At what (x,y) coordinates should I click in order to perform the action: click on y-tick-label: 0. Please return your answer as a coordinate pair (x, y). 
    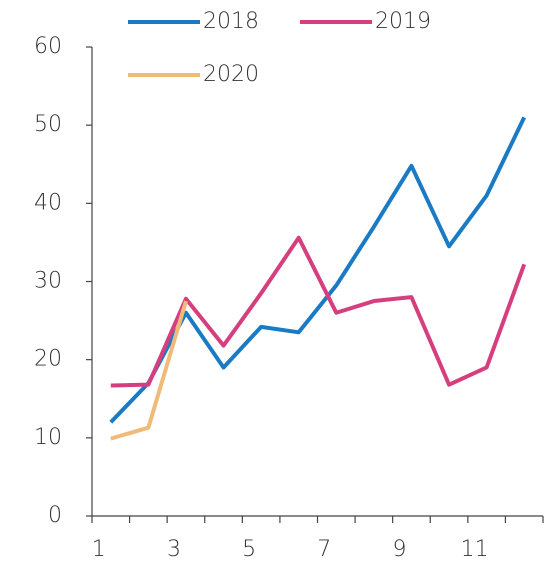
    Looking at the image, I should click on (55, 515).